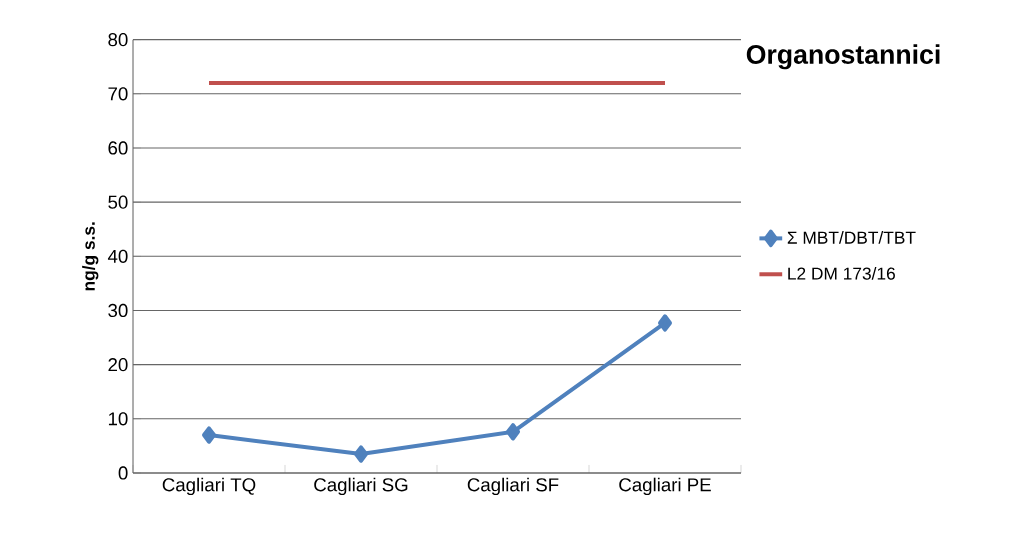 The height and width of the screenshot is (534, 1032). I want to click on legend-label: L2 DM 173/16, so click(841, 273).